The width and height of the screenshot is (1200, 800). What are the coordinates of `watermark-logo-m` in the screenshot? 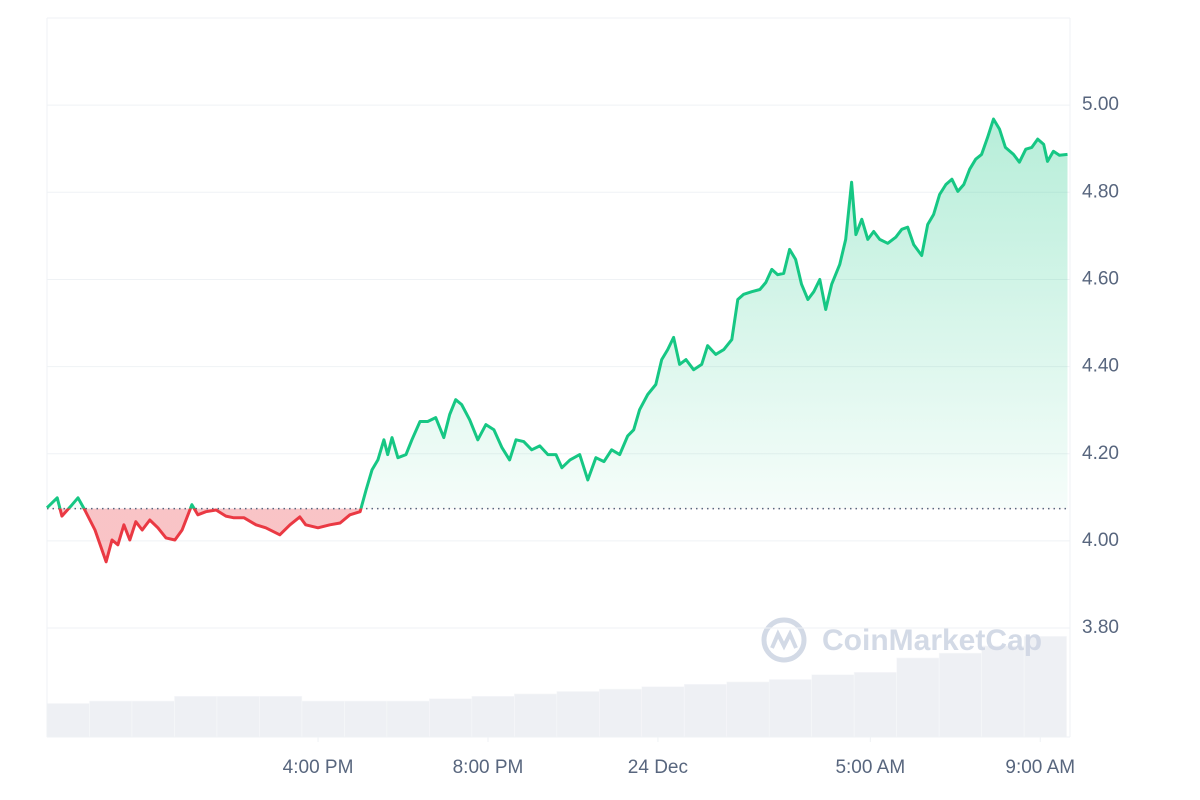 It's located at (784, 640).